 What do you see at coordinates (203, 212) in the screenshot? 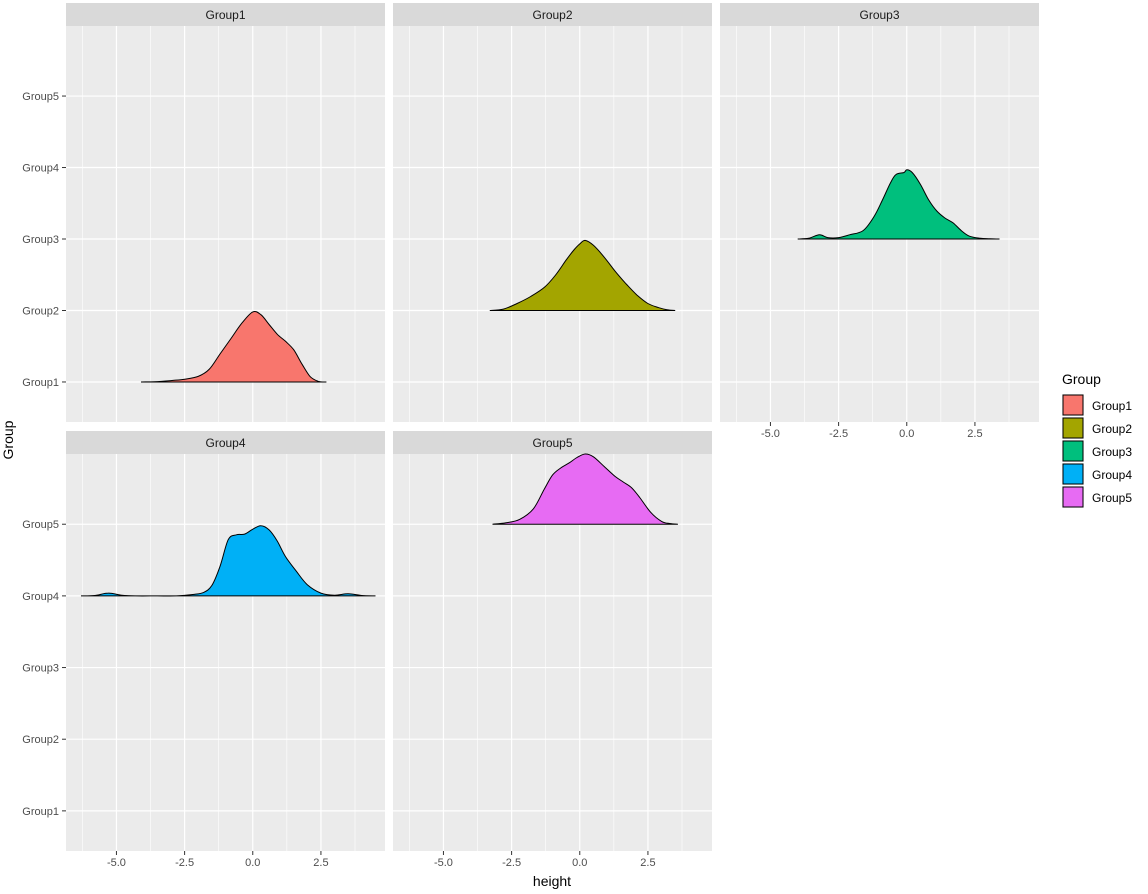
I see `facet-panel-group1: Group1 Group1 Group2 Group3 Group4 Group5` at bounding box center [203, 212].